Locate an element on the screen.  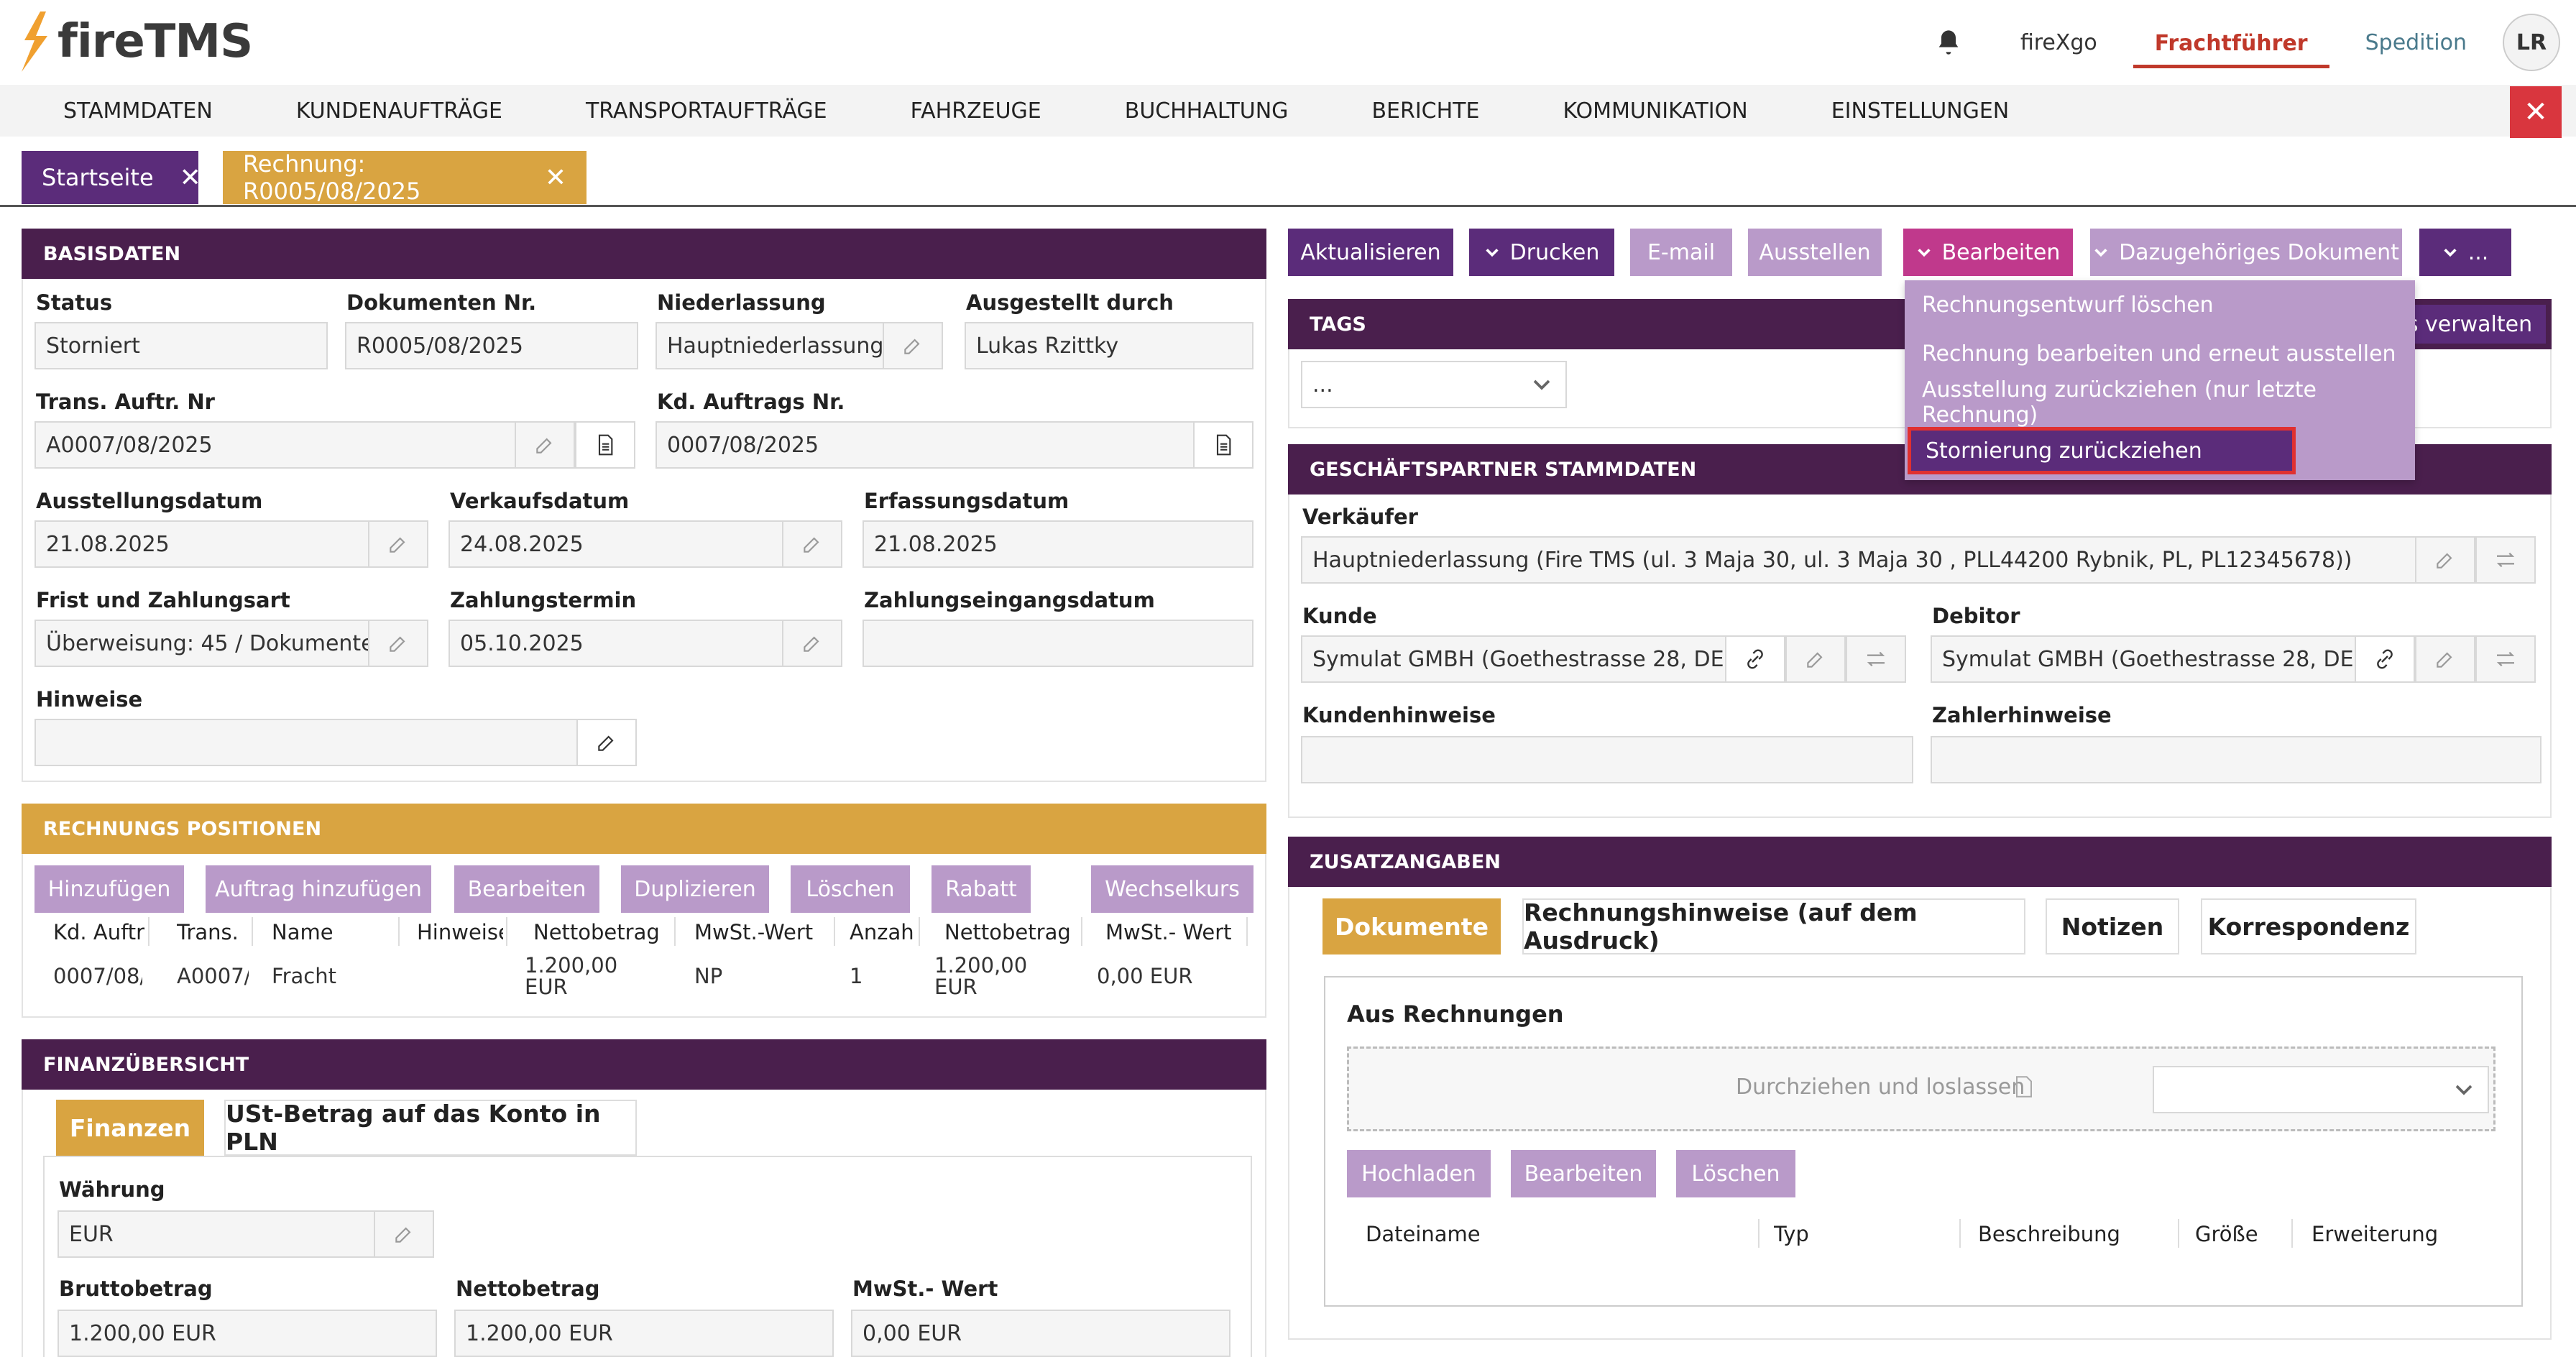
top-link-spedition: Spedition is located at coordinates (2416, 42).